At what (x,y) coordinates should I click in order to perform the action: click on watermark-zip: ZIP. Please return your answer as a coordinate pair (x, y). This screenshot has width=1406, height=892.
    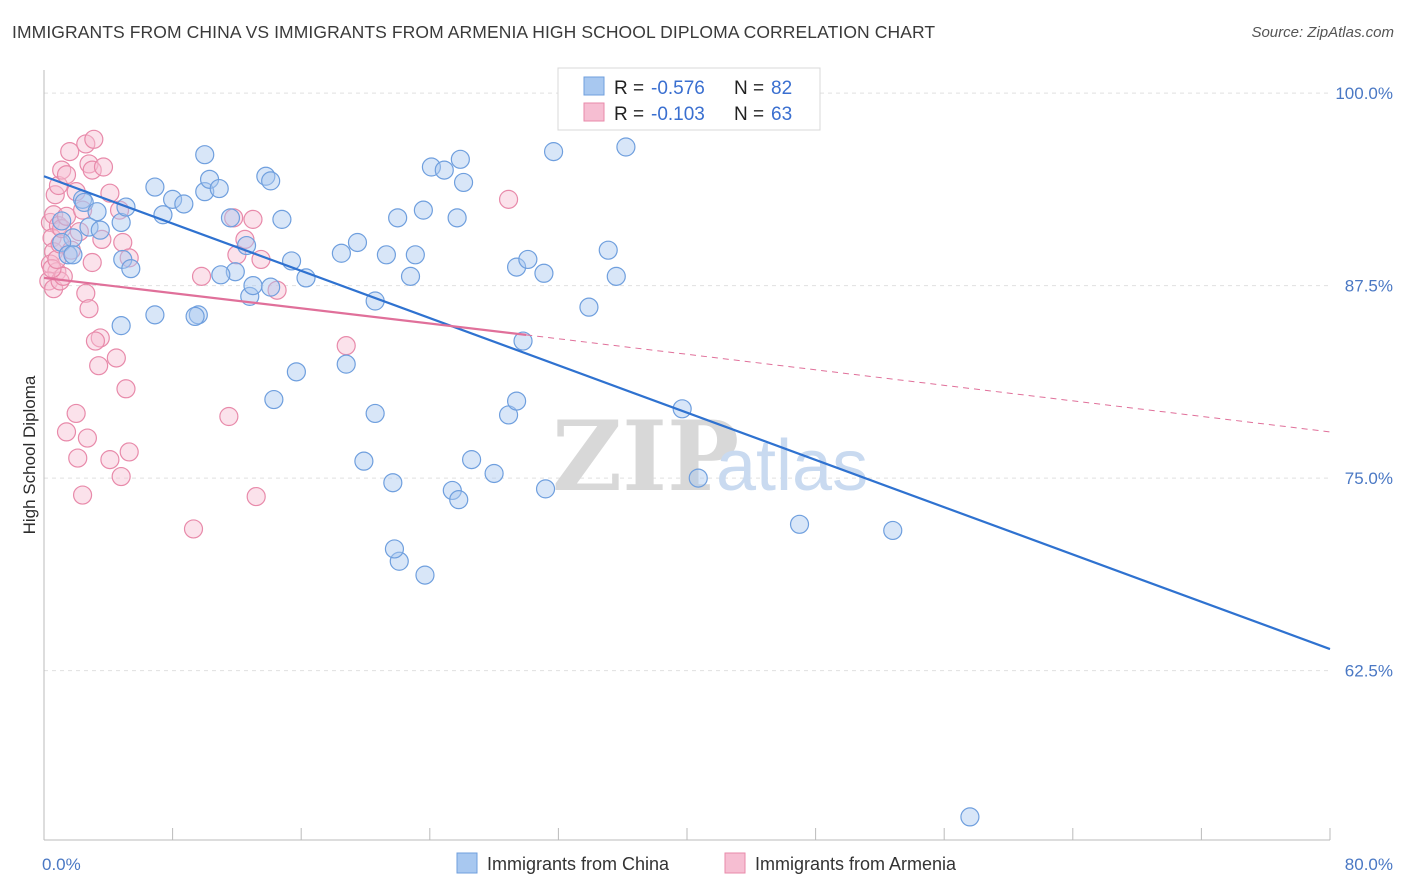
    Looking at the image, I should click on (645, 456).